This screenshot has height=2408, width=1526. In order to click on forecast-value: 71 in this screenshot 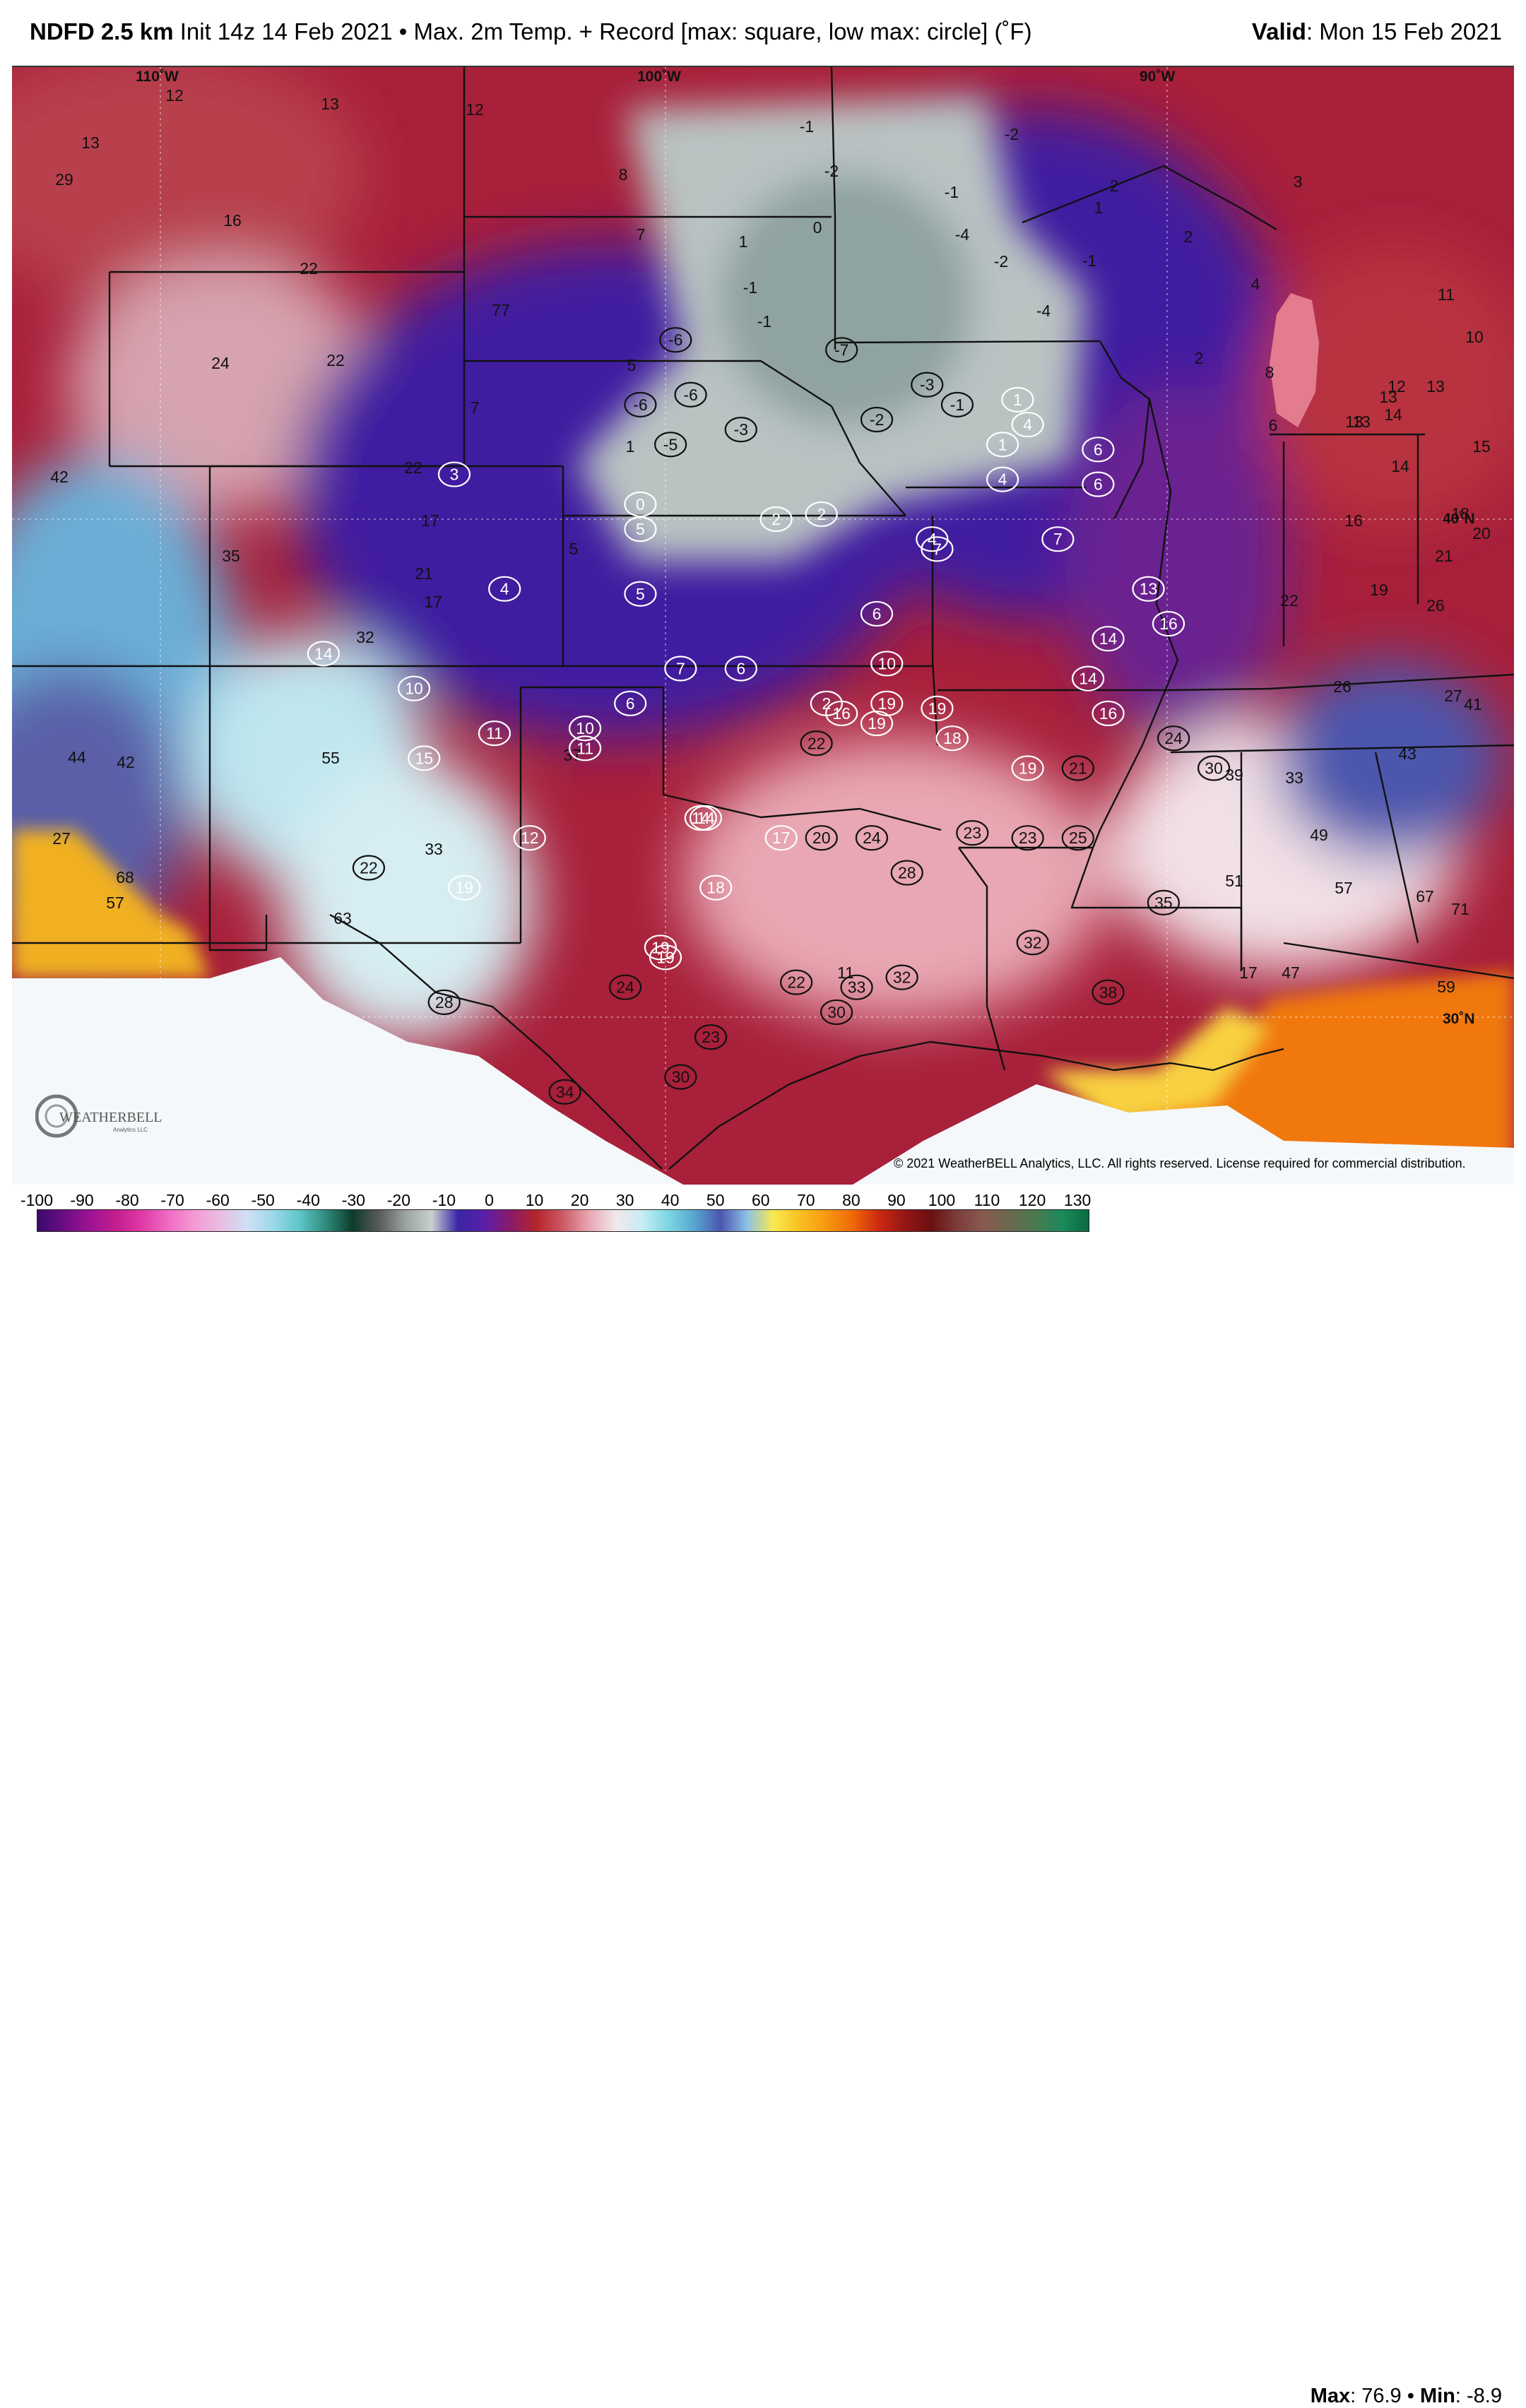, I will do `click(1460, 909)`.